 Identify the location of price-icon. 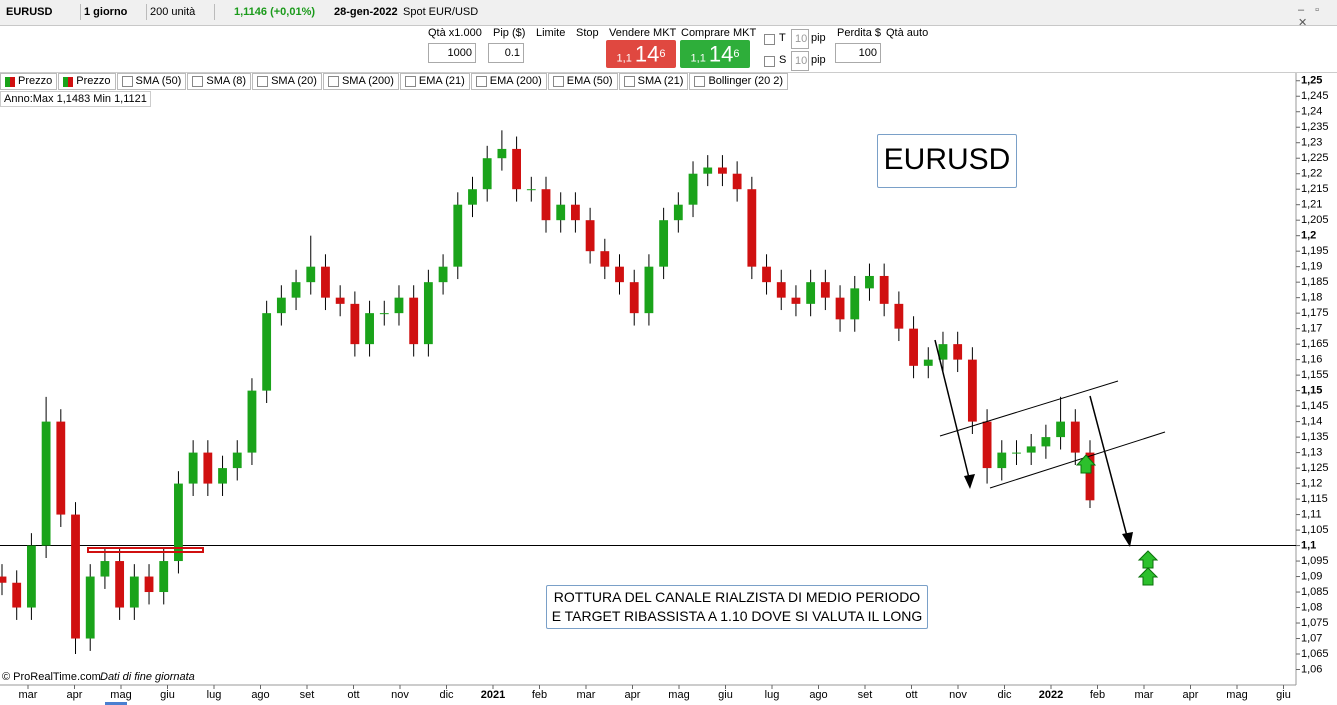
(68, 81).